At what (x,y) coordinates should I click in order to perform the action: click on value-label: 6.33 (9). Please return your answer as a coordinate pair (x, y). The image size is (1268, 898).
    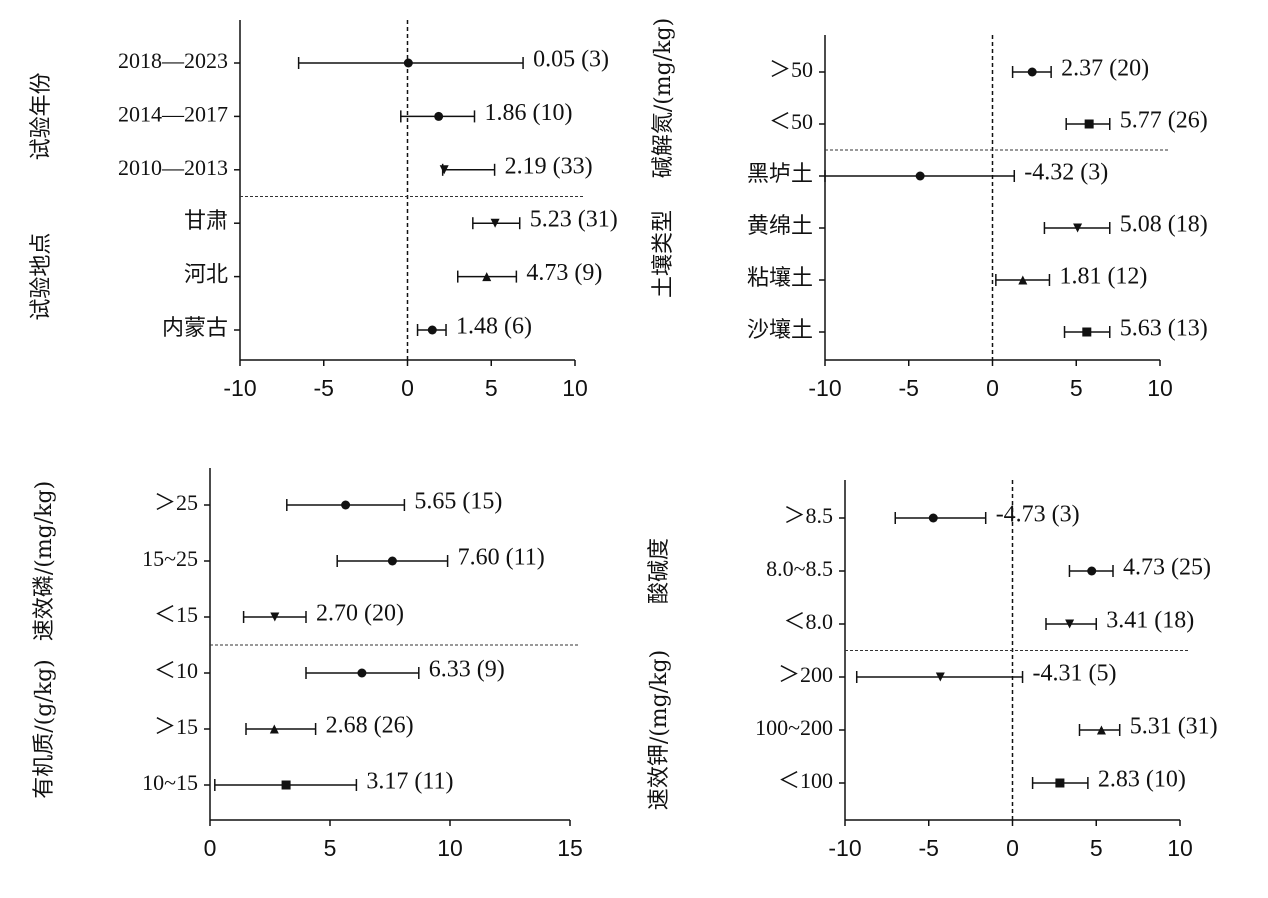
    Looking at the image, I should click on (467, 670).